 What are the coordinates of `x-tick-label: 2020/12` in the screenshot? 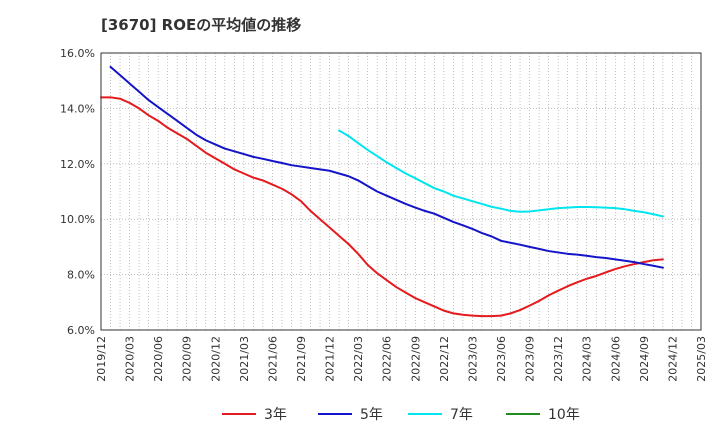 It's located at (215, 359).